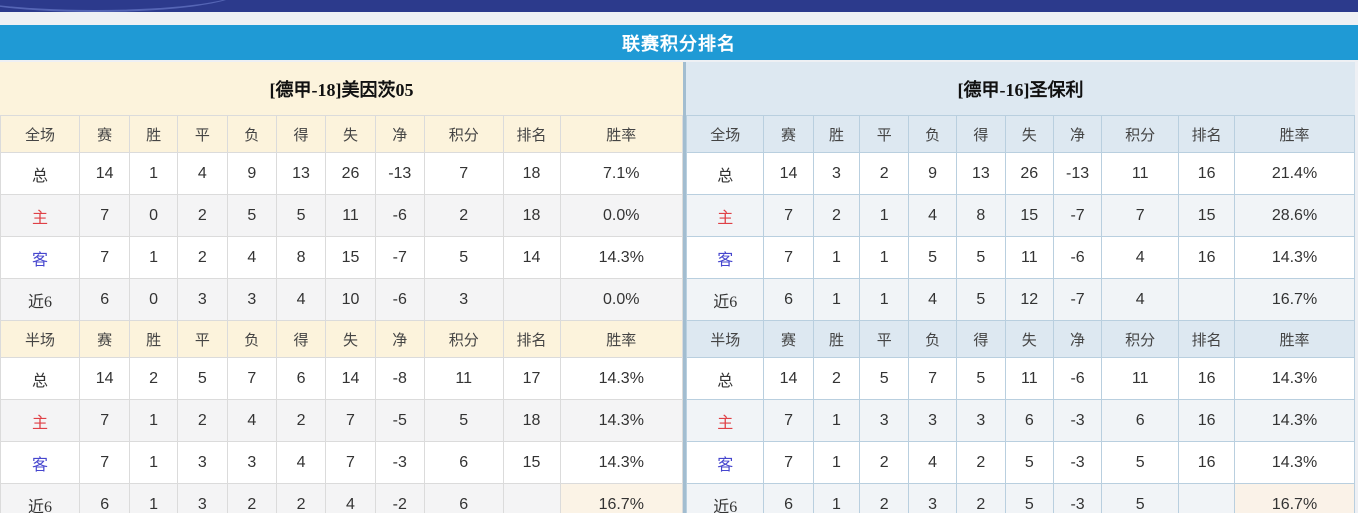 The height and width of the screenshot is (513, 1358). What do you see at coordinates (120, 6) in the screenshot?
I see `nav-tab-curve-decoration` at bounding box center [120, 6].